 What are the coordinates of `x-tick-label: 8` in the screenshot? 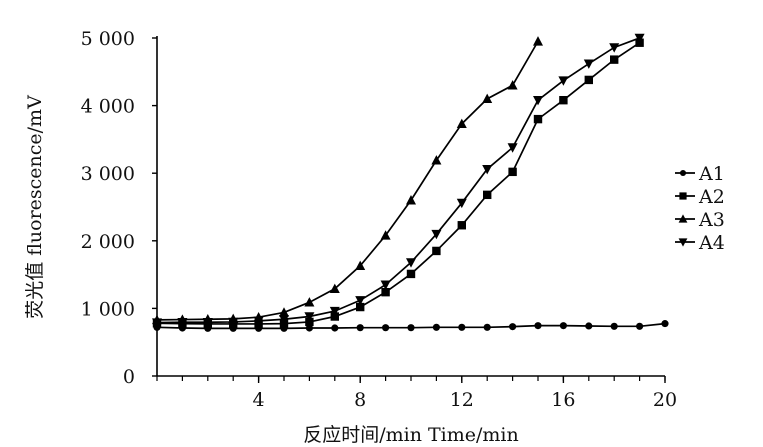 It's located at (360, 400).